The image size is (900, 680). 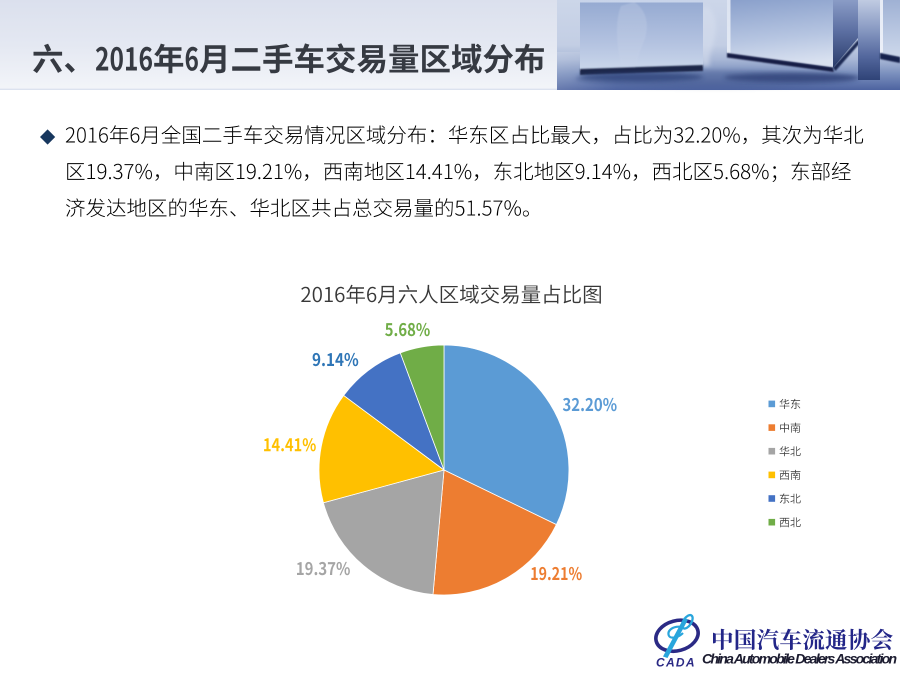 What do you see at coordinates (676, 663) in the screenshot?
I see `svg-text: CADA` at bounding box center [676, 663].